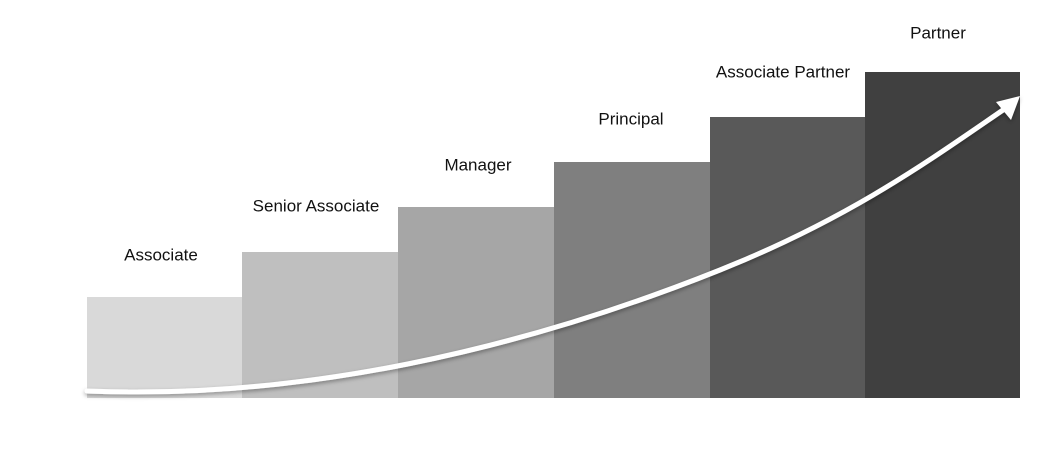 This screenshot has width=1040, height=450. Describe the element at coordinates (938, 32) in the screenshot. I see `step-label: Partner` at that location.